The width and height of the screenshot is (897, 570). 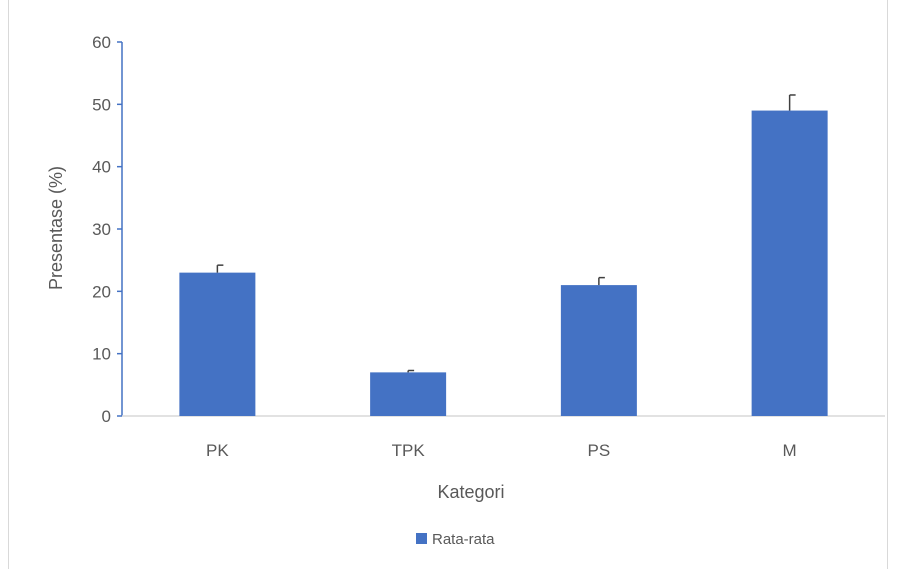 I want to click on y-tick-label: 10, so click(x=101, y=354).